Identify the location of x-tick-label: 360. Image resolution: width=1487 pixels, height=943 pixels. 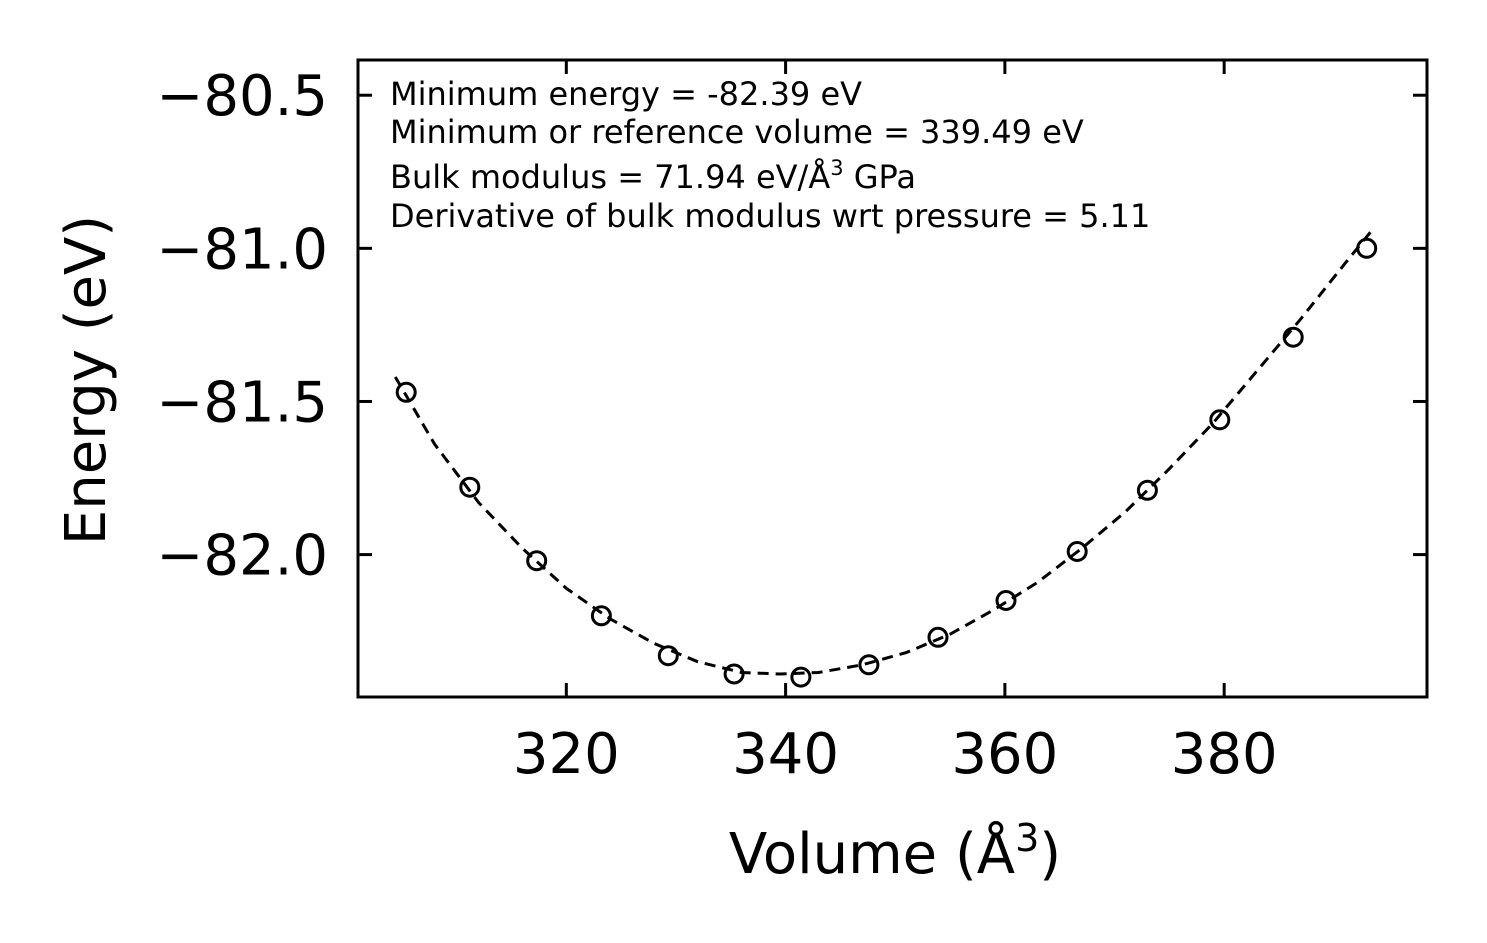
(1004, 754).